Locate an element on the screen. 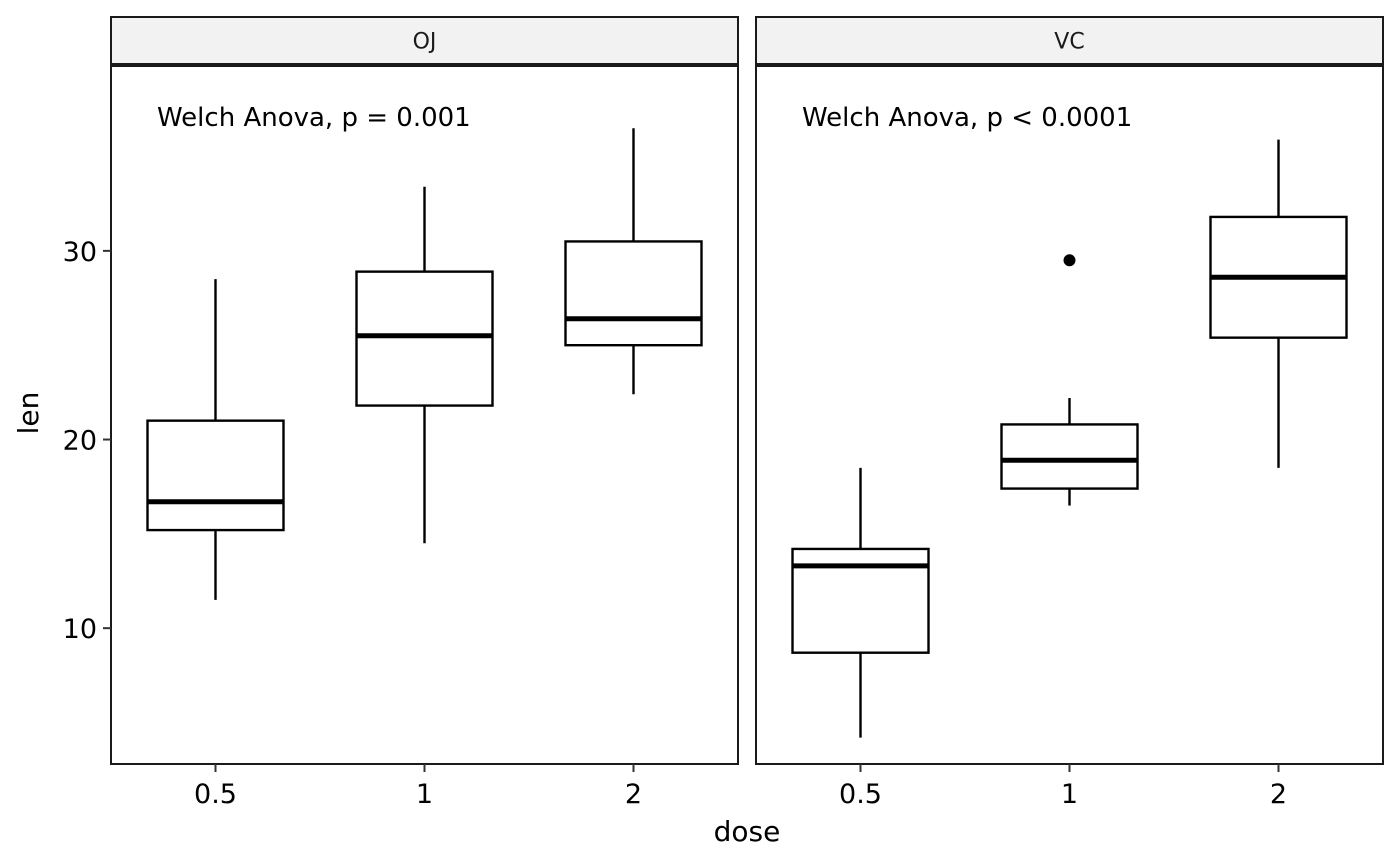  y-axis-title: len is located at coordinates (28, 413).